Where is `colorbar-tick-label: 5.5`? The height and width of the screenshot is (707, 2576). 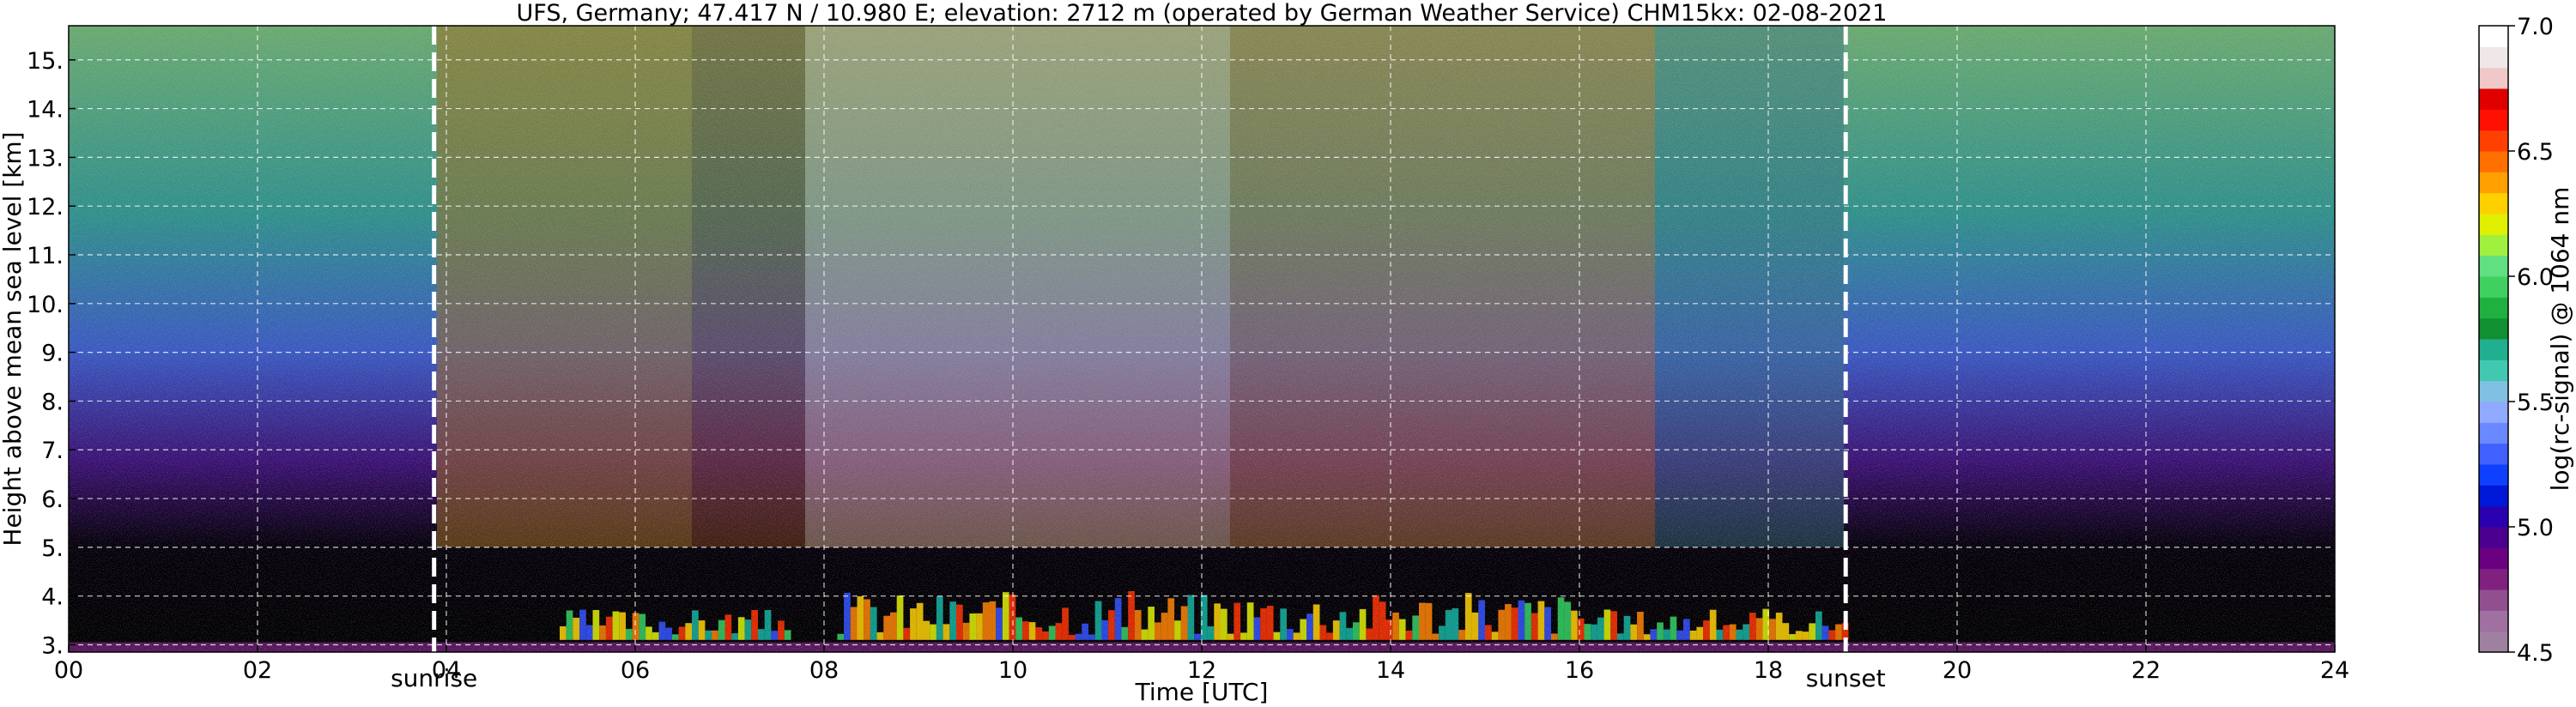
colorbar-tick-label: 5.5 is located at coordinates (2535, 403).